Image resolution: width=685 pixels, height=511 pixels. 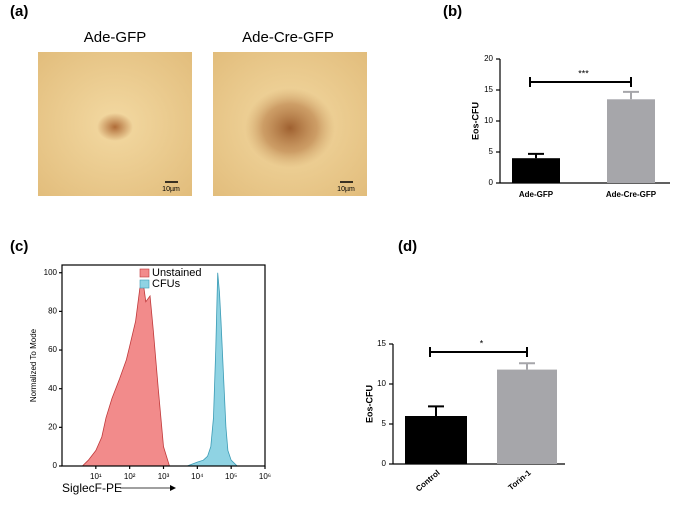 I want to click on axis-arrow, so click(x=173, y=488).